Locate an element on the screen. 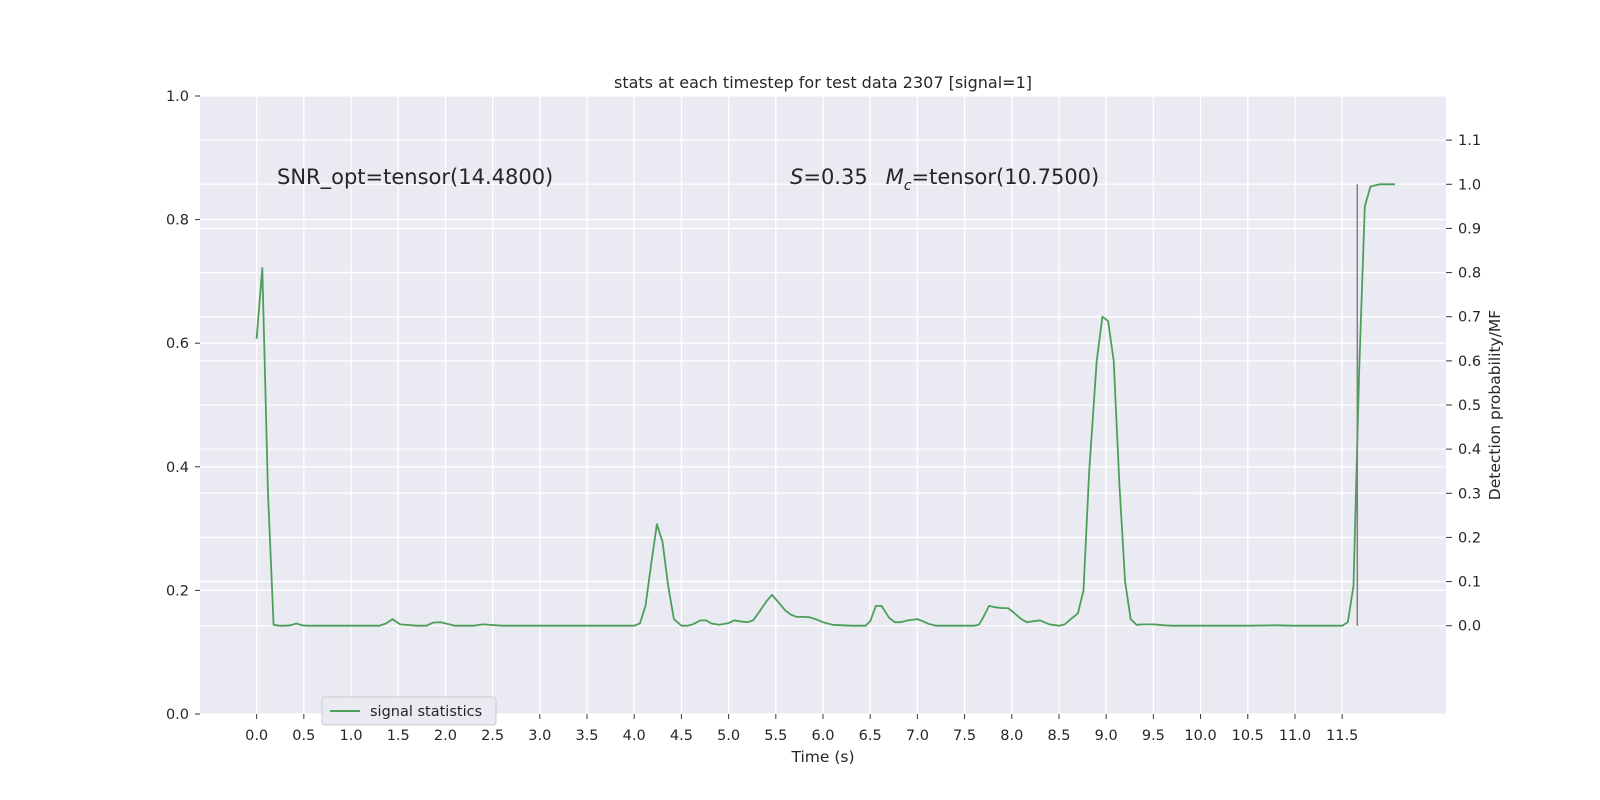 Image resolution: width=1600 pixels, height=800 pixels. legend-box is located at coordinates (409, 711).